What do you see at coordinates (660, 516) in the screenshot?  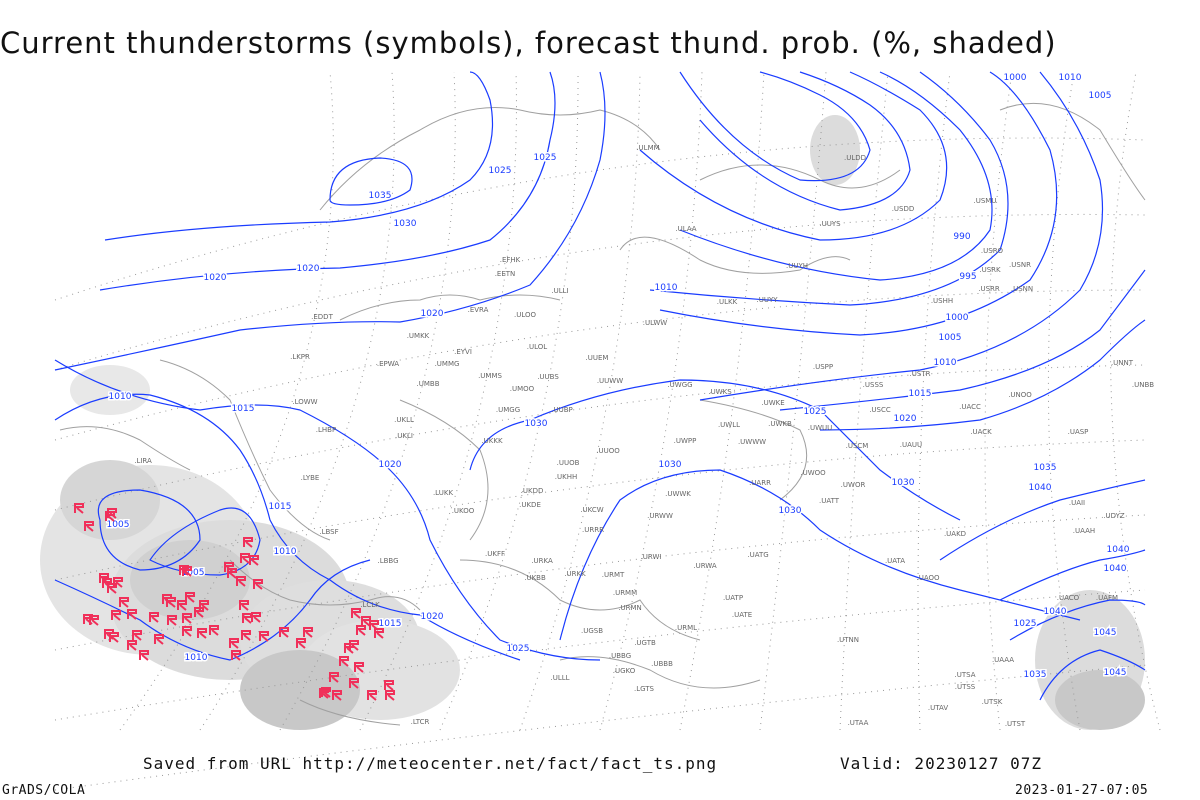 I see `station-label: .URWW` at bounding box center [660, 516].